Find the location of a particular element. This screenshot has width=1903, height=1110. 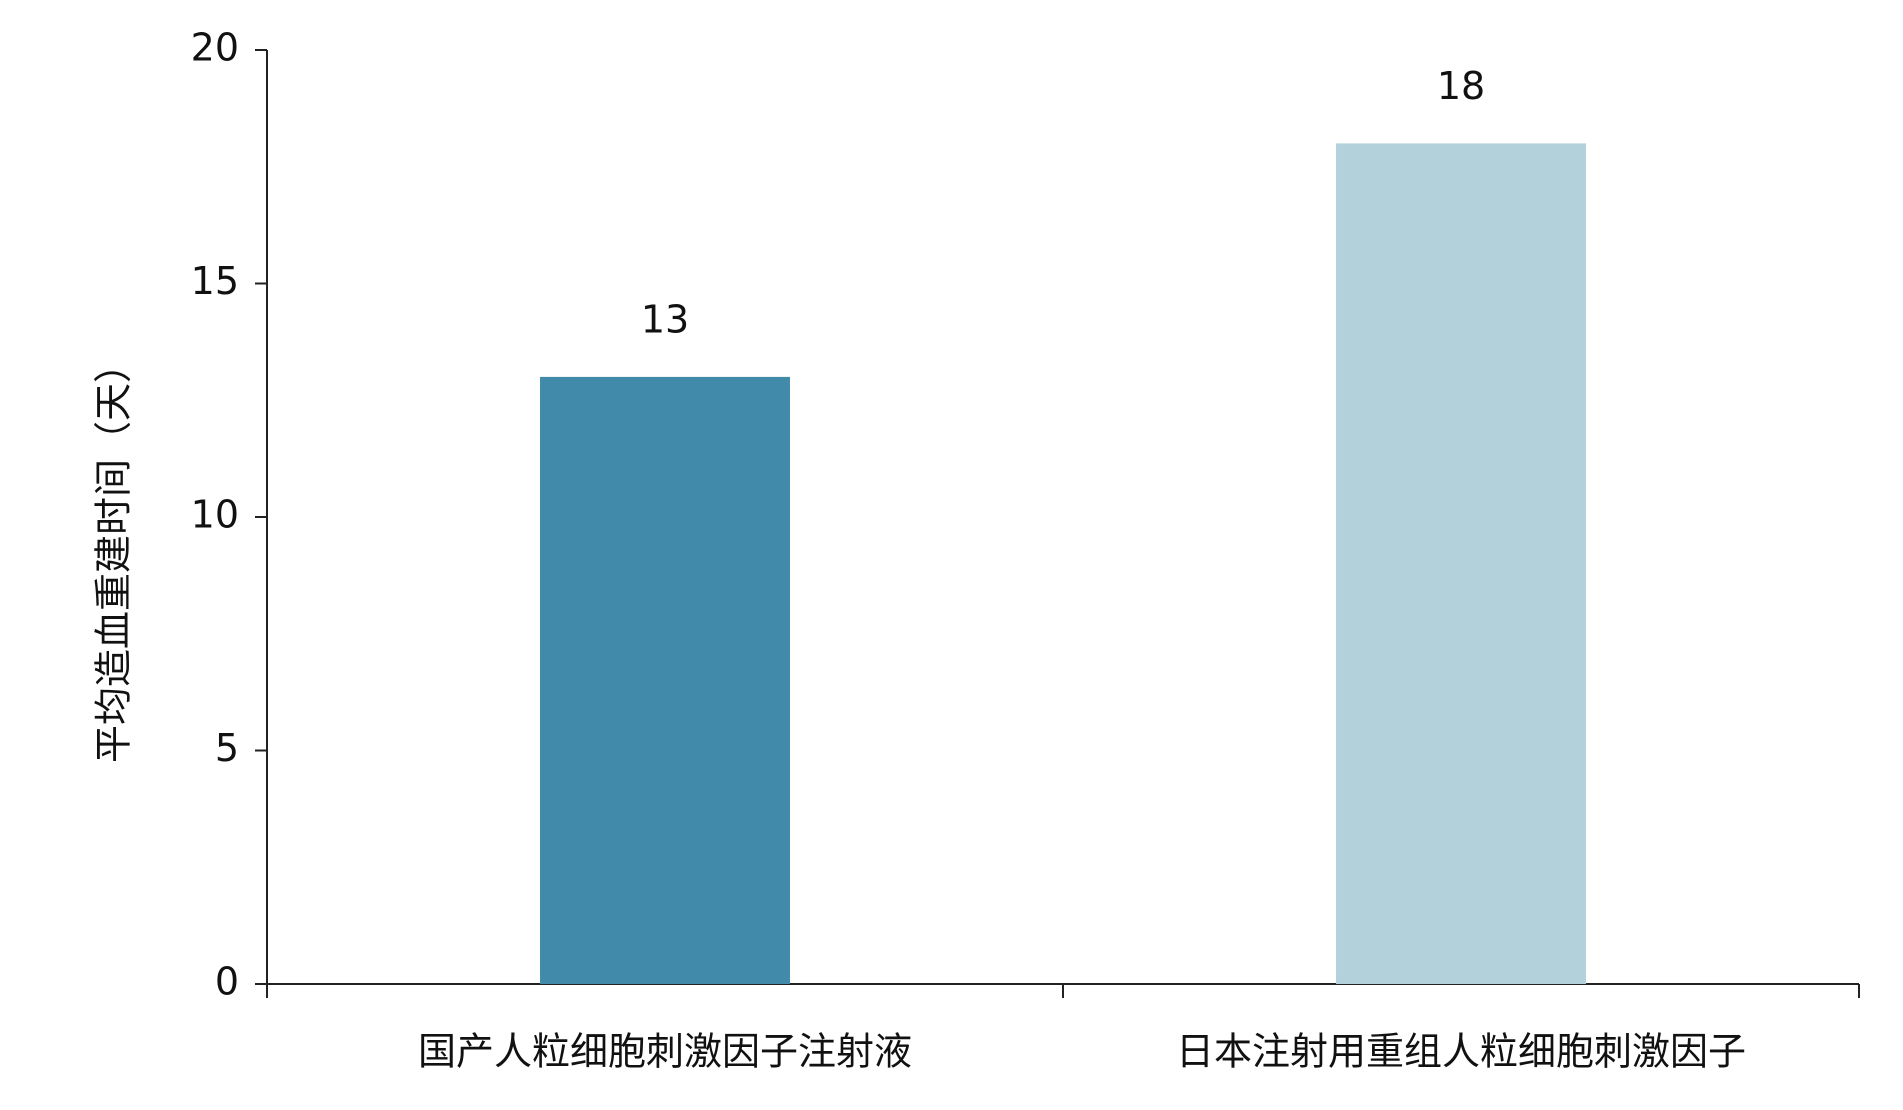

data-label: 18 is located at coordinates (1461, 86).